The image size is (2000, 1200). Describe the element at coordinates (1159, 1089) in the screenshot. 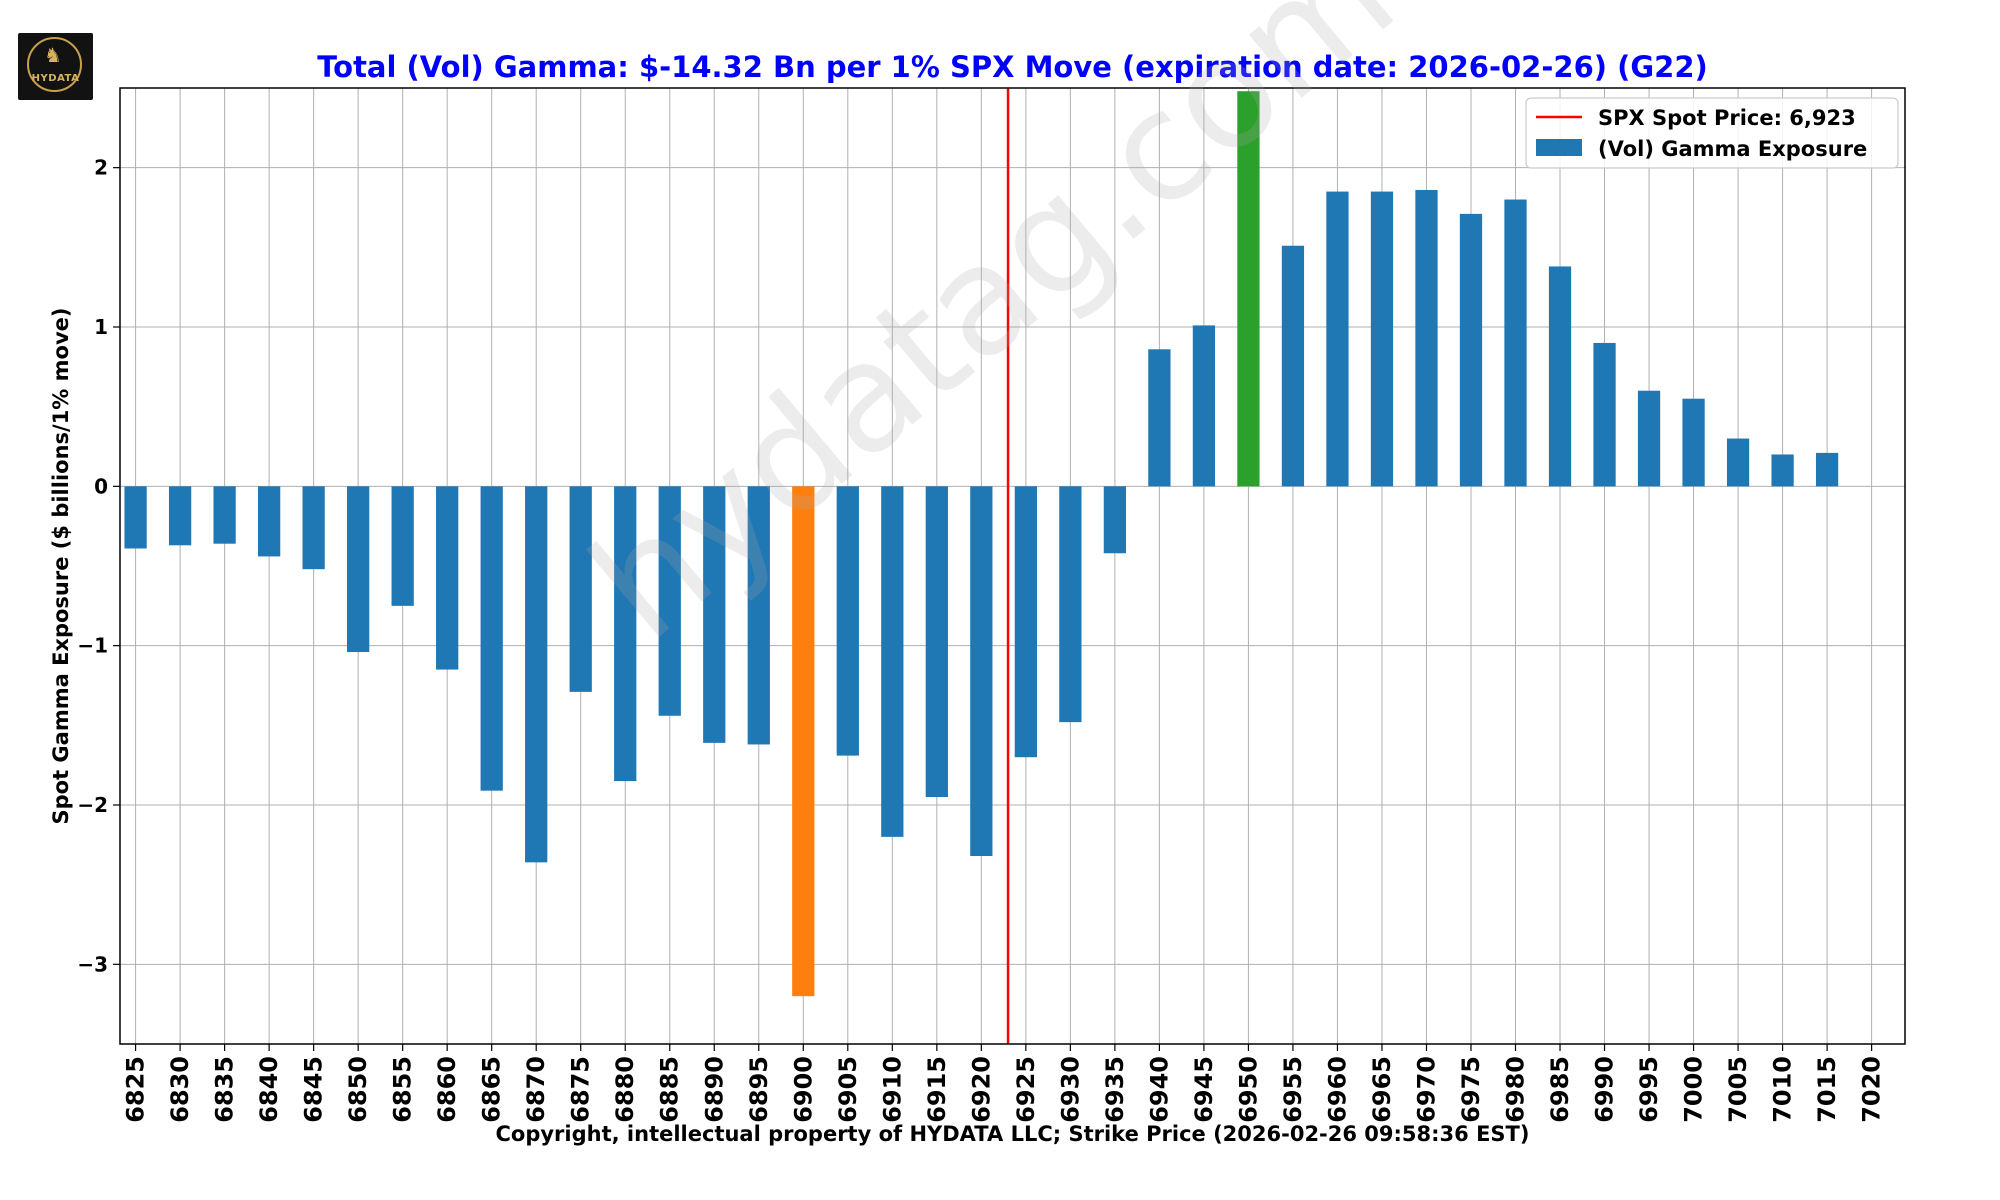

I see `x-tick-label: 6940` at that location.